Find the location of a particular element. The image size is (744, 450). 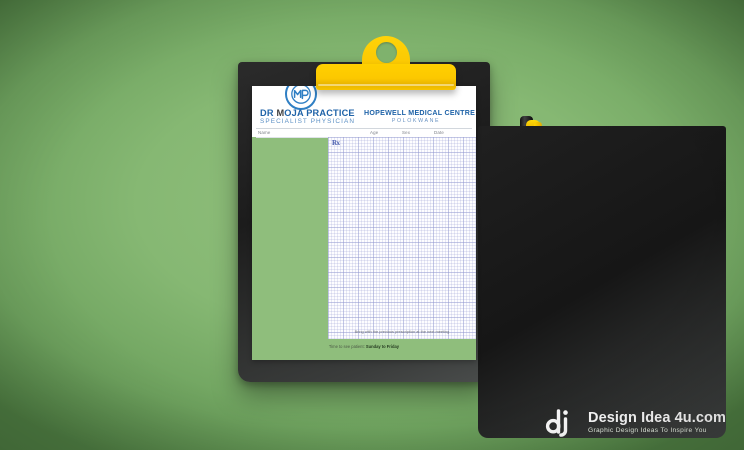

hours-prefix: Time to see patient: is located at coordinates (347, 346).